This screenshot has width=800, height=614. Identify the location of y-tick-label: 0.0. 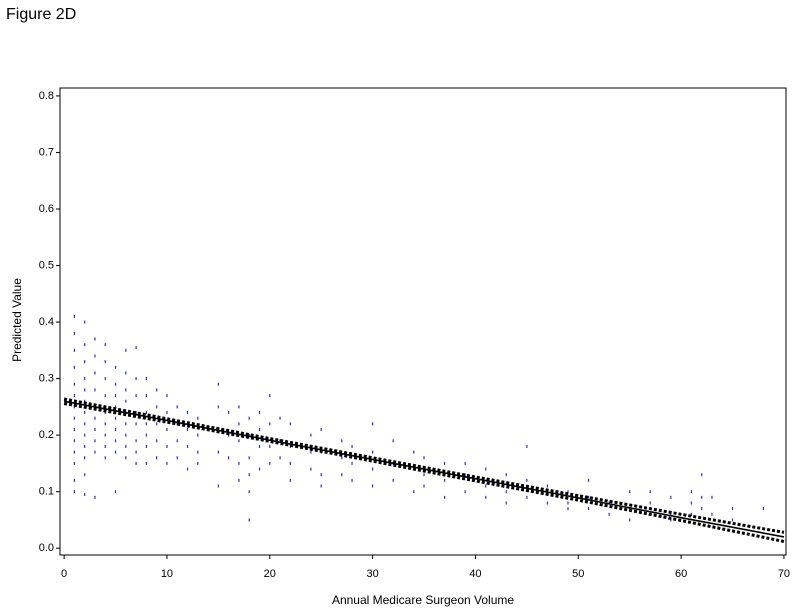
(46, 548).